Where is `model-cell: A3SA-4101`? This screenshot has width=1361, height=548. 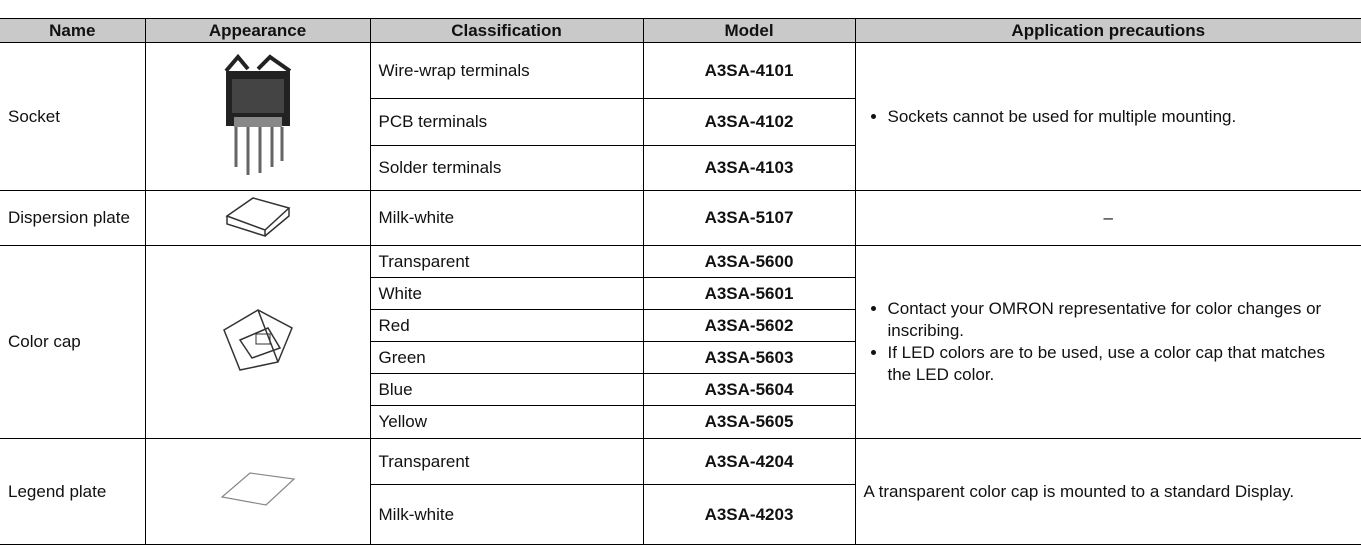
model-cell: A3SA-4101 is located at coordinates (749, 70).